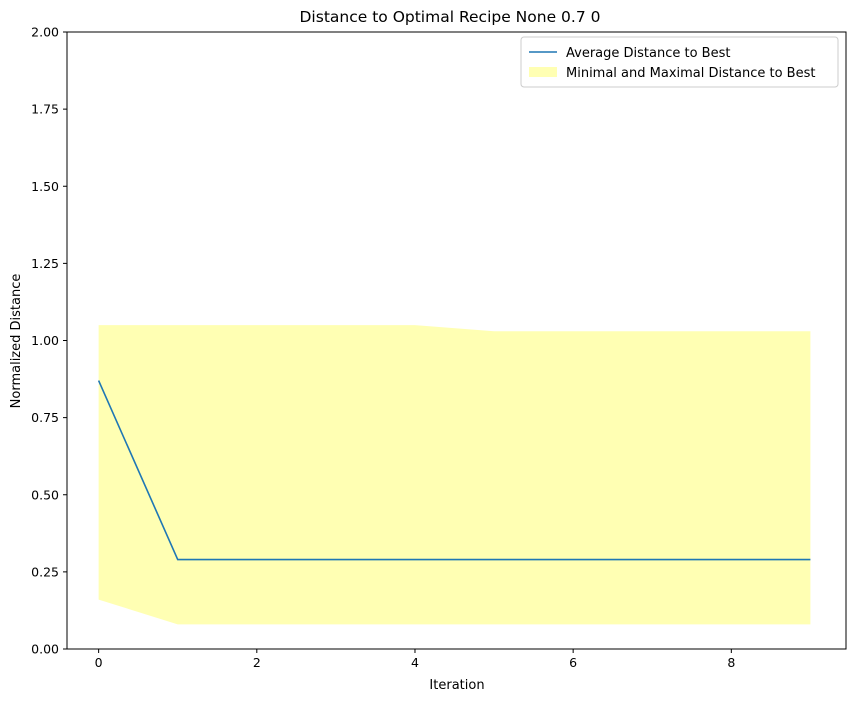 The image size is (855, 701). I want to click on x-tick-label: 4, so click(415, 662).